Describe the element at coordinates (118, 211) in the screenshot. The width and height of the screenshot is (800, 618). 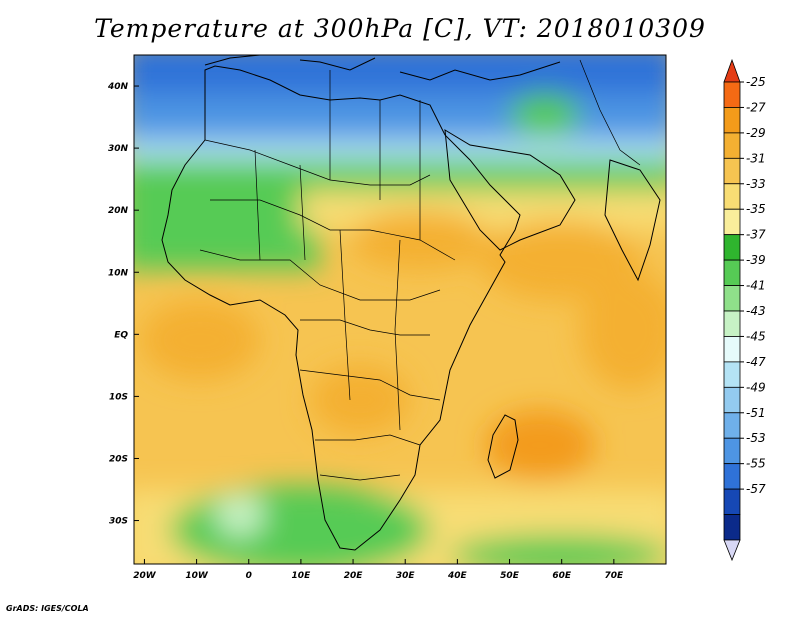
I see `lat-tick-label: 20N` at that location.